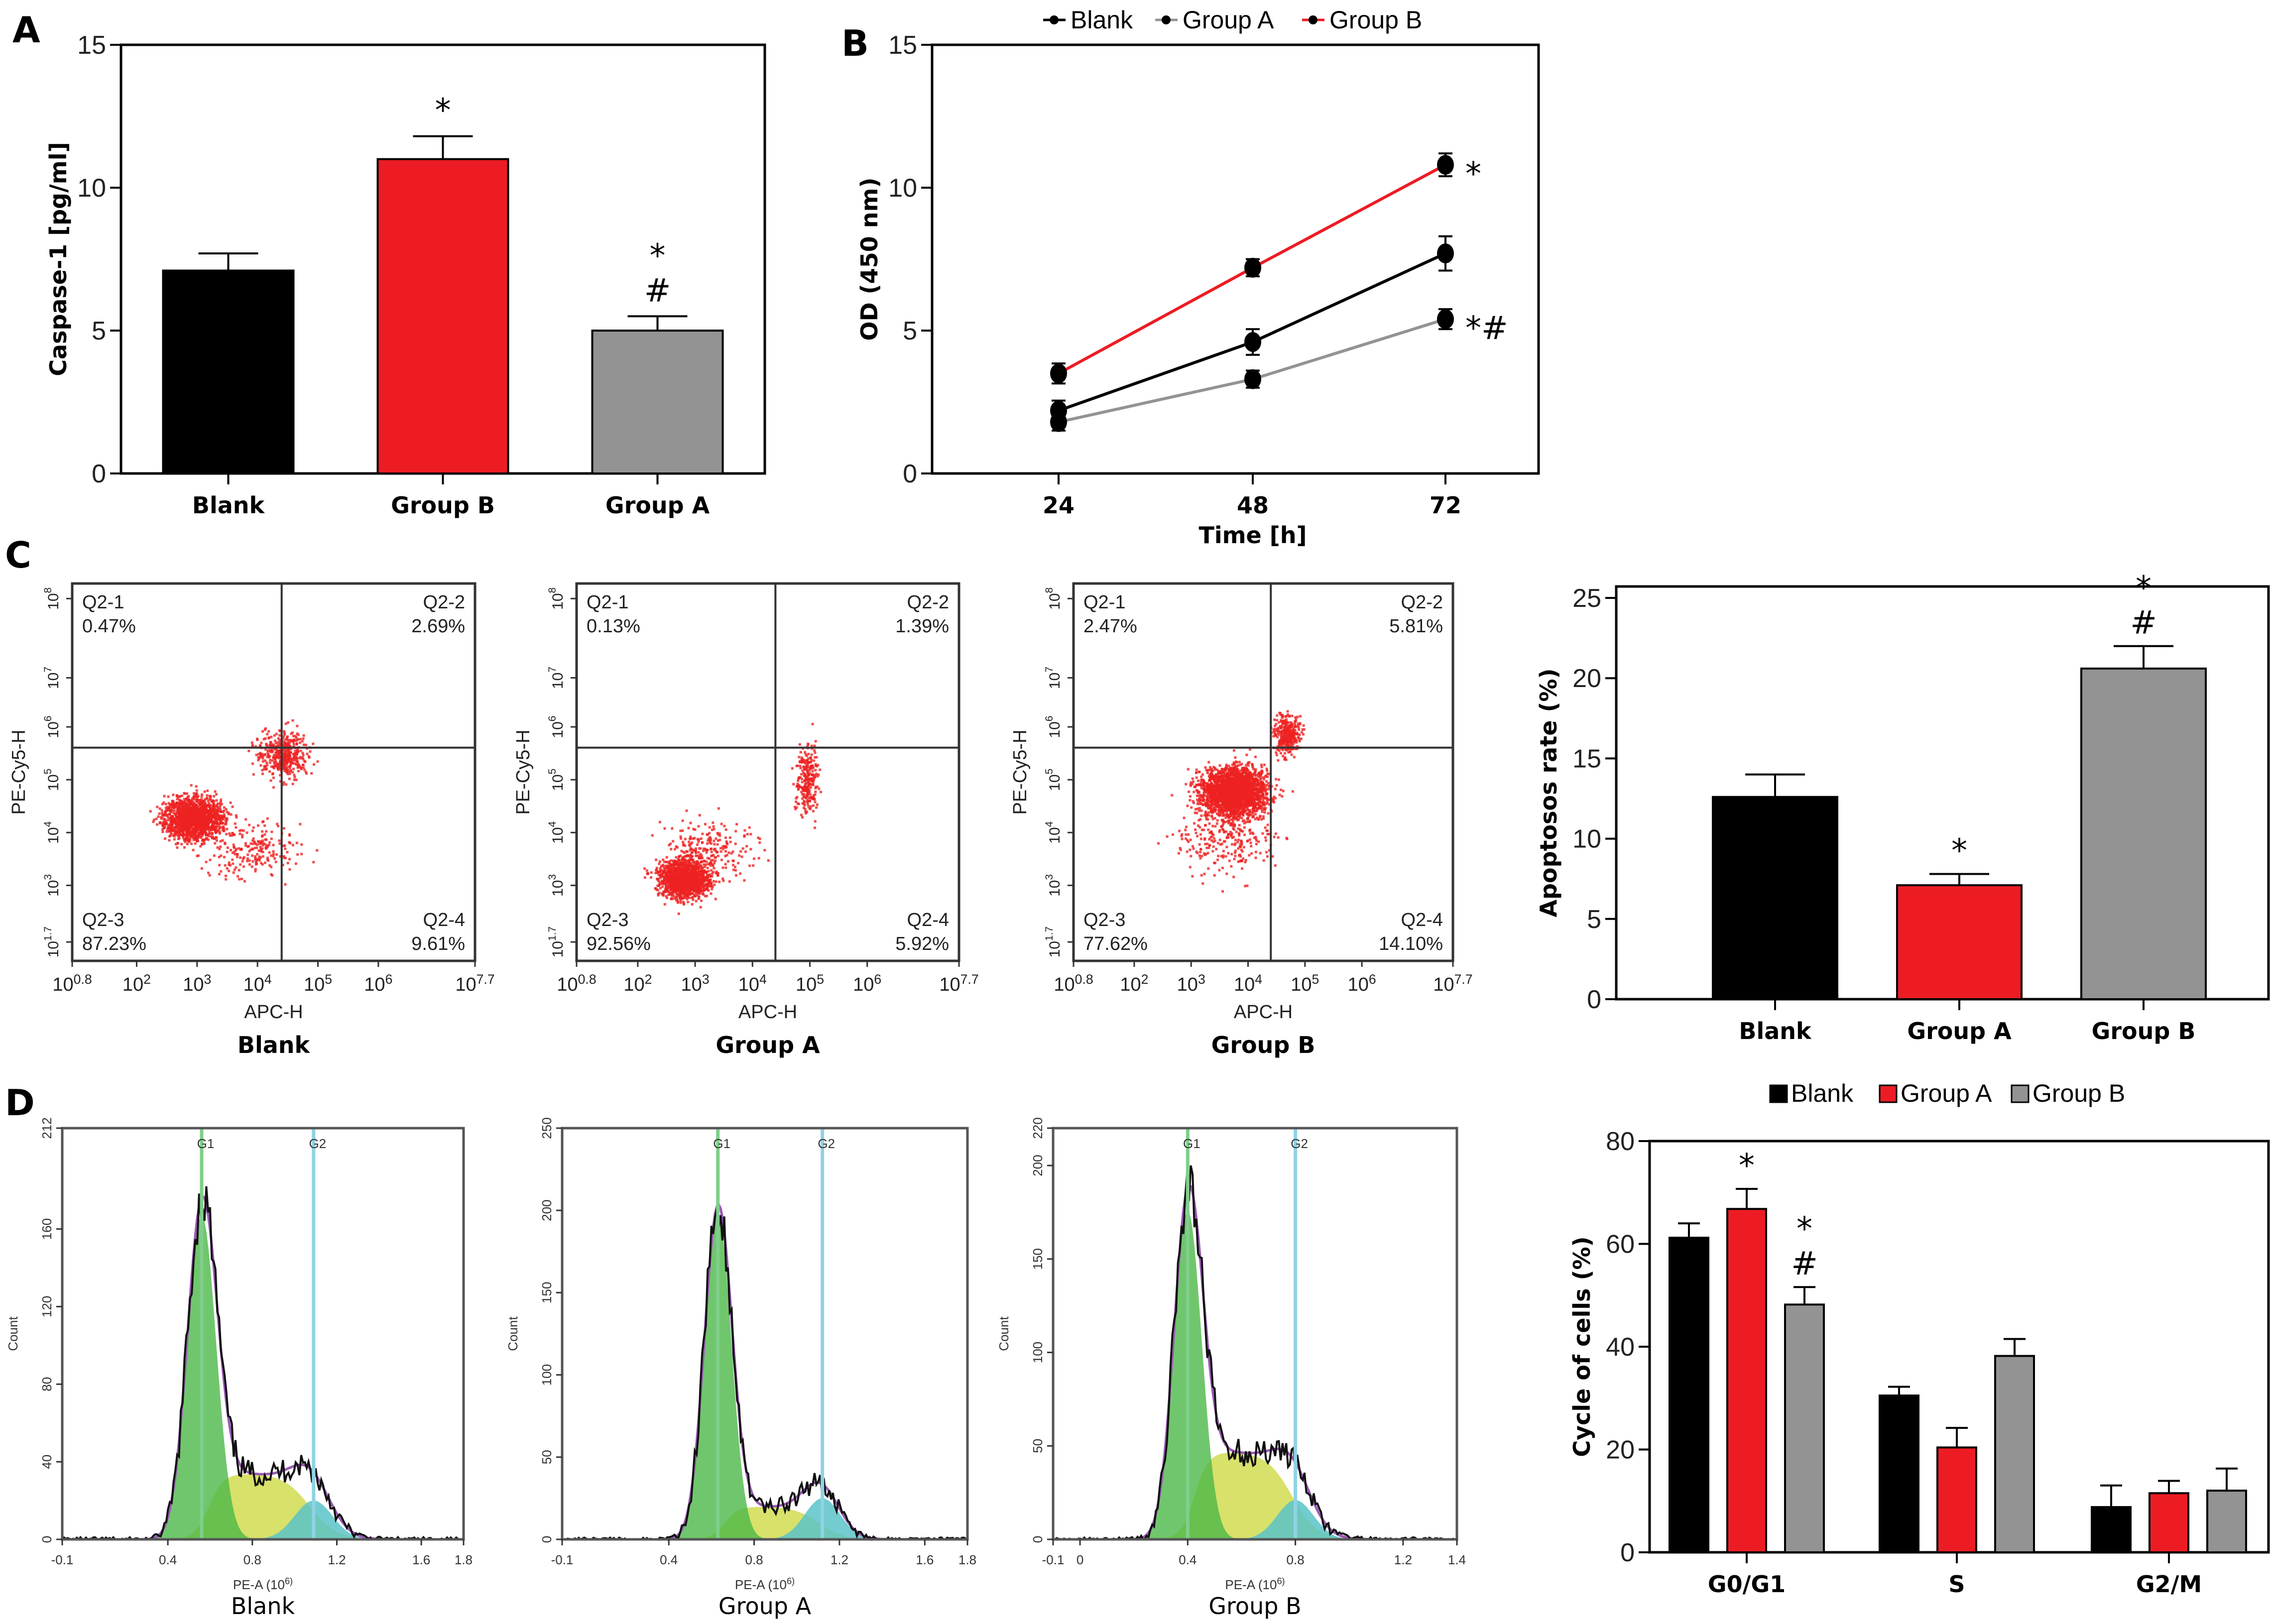 Image resolution: width=2271 pixels, height=1624 pixels. Describe the element at coordinates (867, 984) in the screenshot. I see `flow-xtick-label: 106` at that location.